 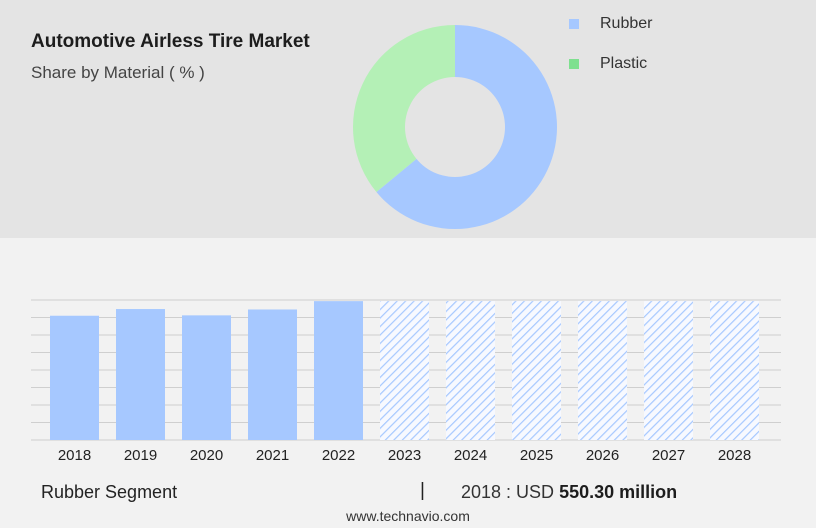 I want to click on legend: Rubber Plastic, so click(x=610, y=54).